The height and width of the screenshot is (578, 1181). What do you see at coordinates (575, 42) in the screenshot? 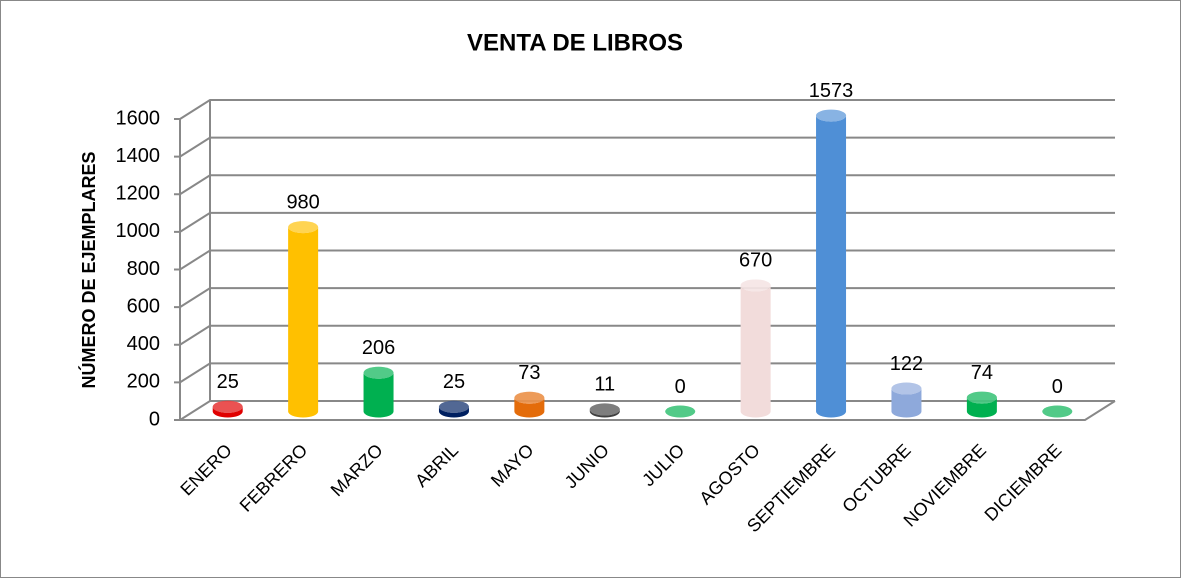
I see `chart-title: VENTA DE LIBROS` at bounding box center [575, 42].